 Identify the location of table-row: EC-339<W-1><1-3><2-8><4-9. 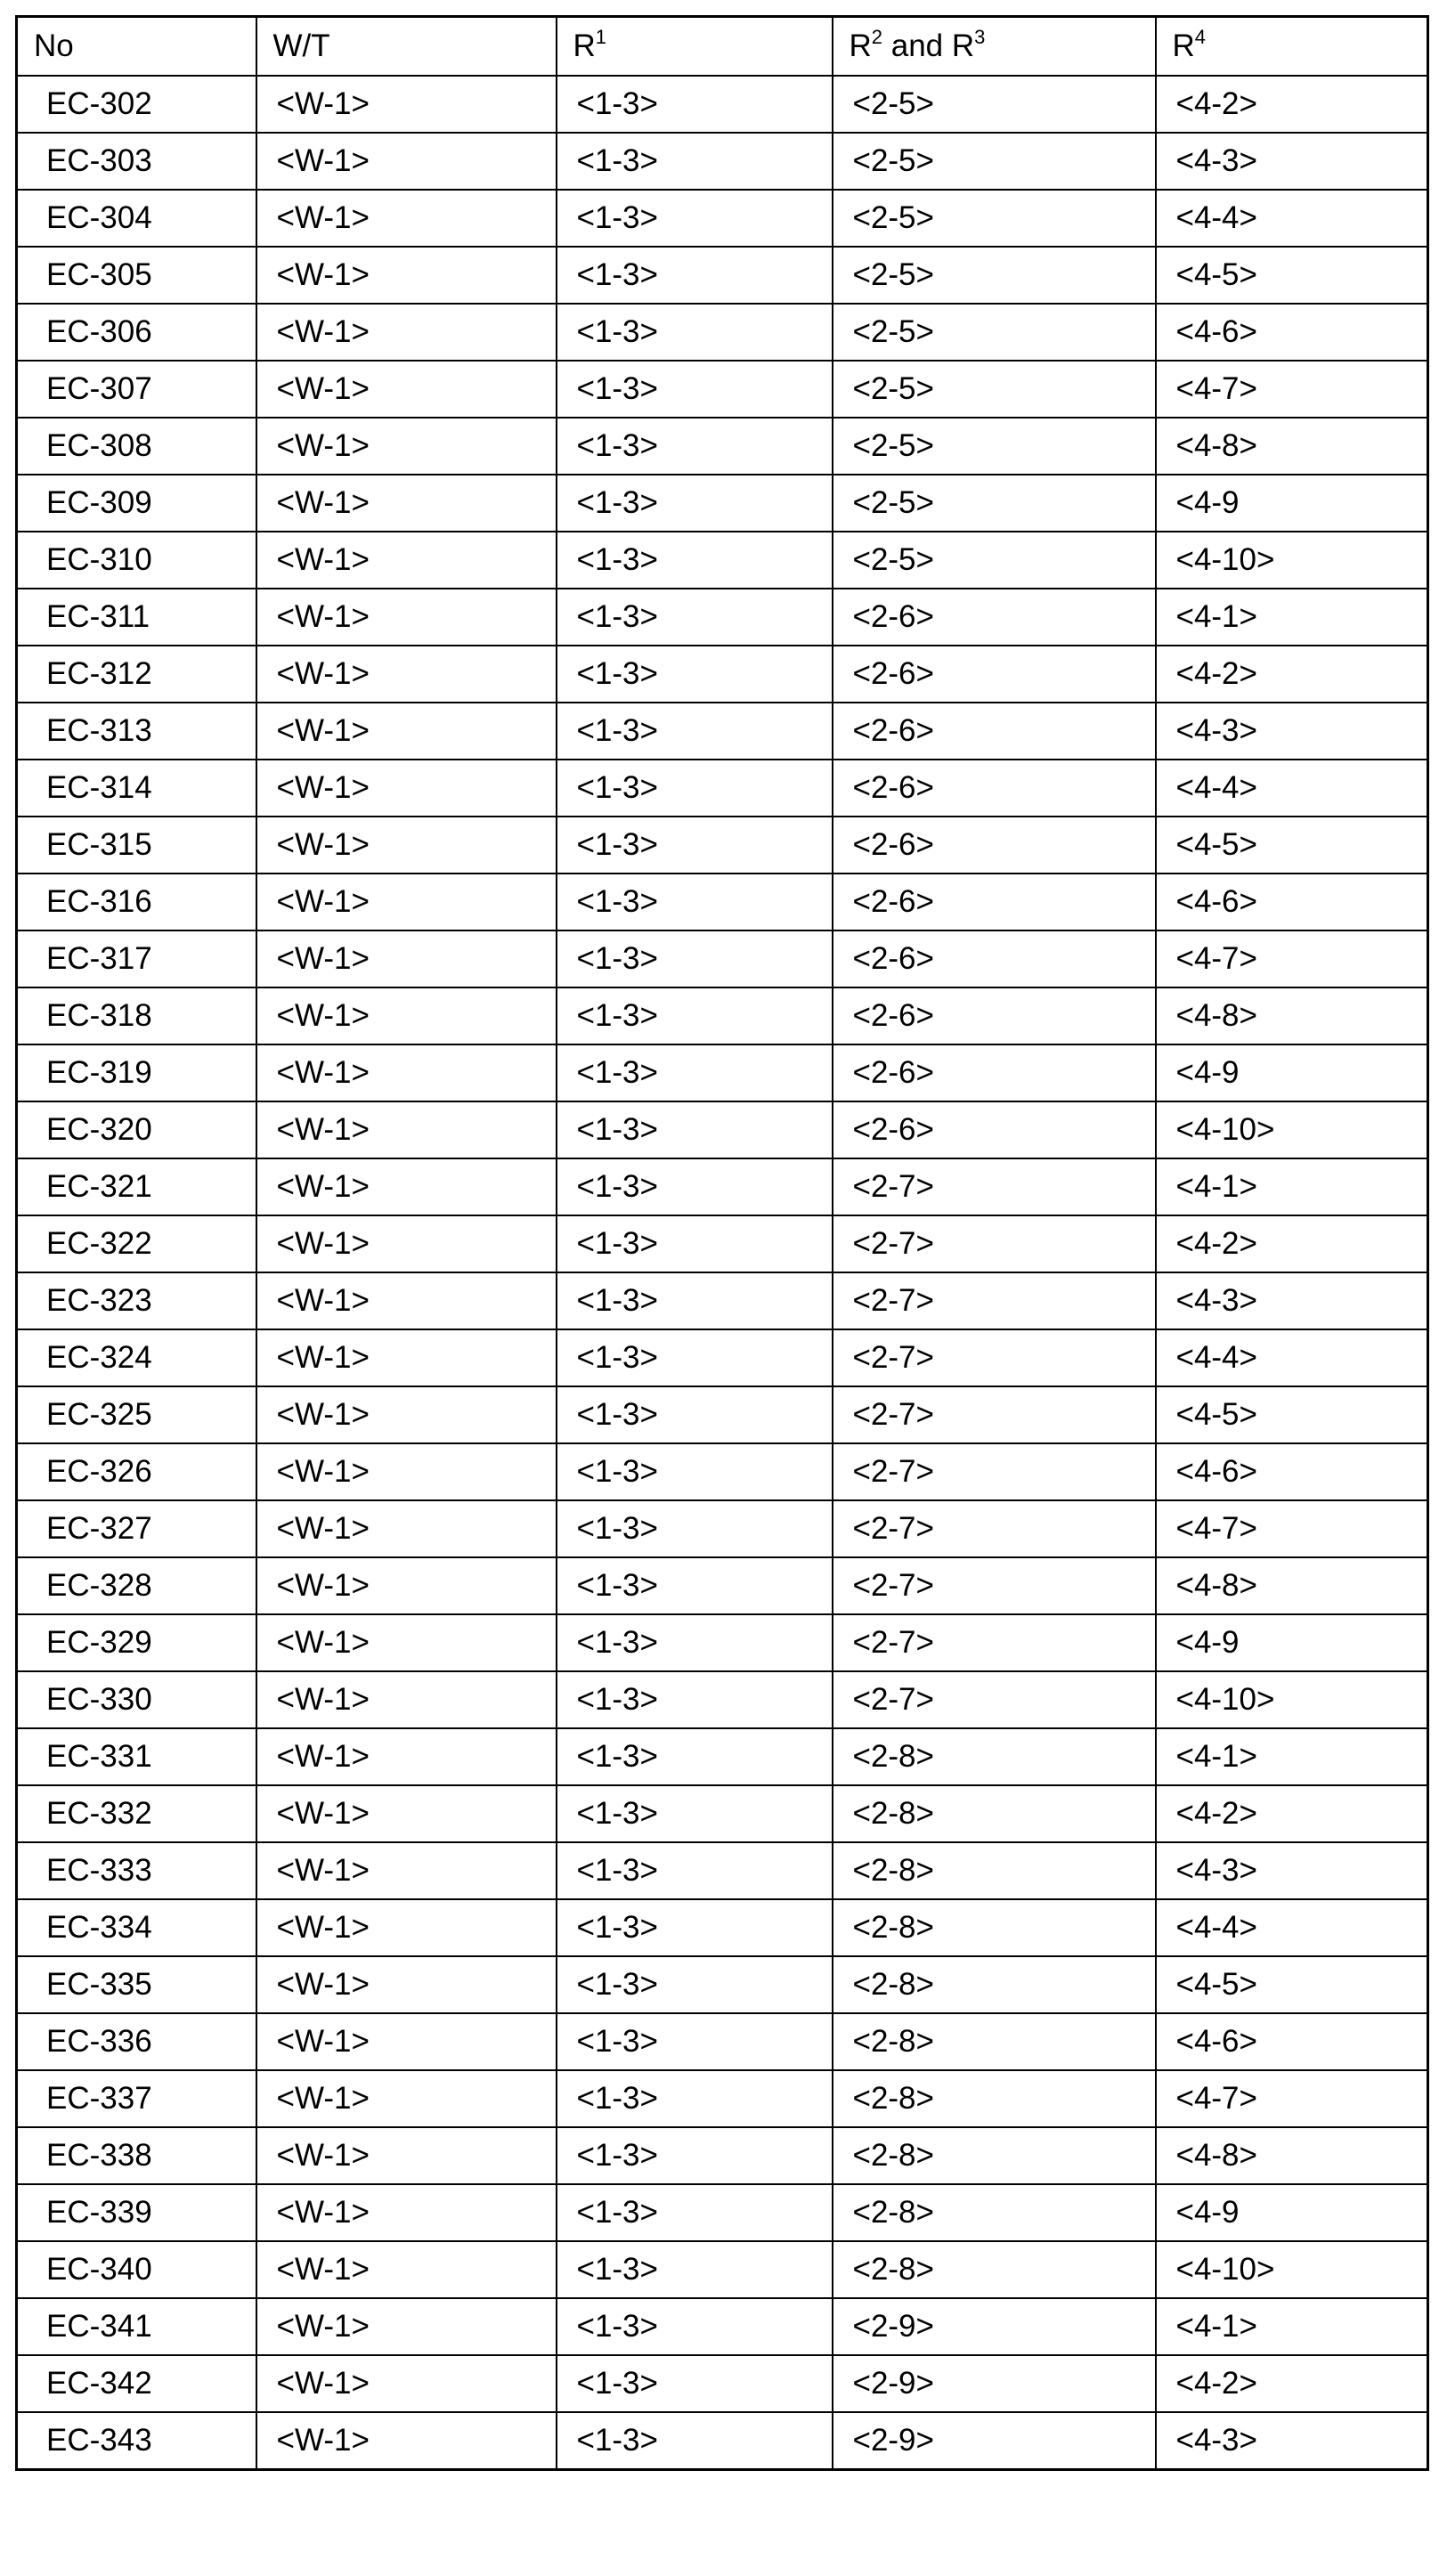
(722, 2212).